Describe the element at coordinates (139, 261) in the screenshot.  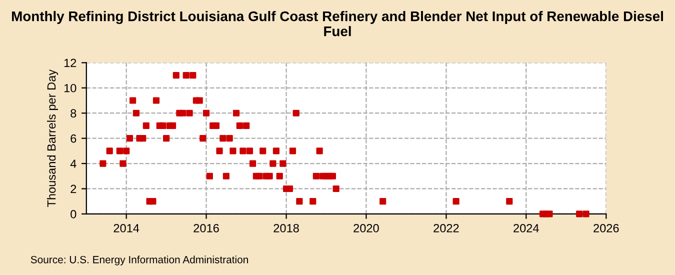
I see `source-note: Source: U.S. Energy Information Administration` at that location.